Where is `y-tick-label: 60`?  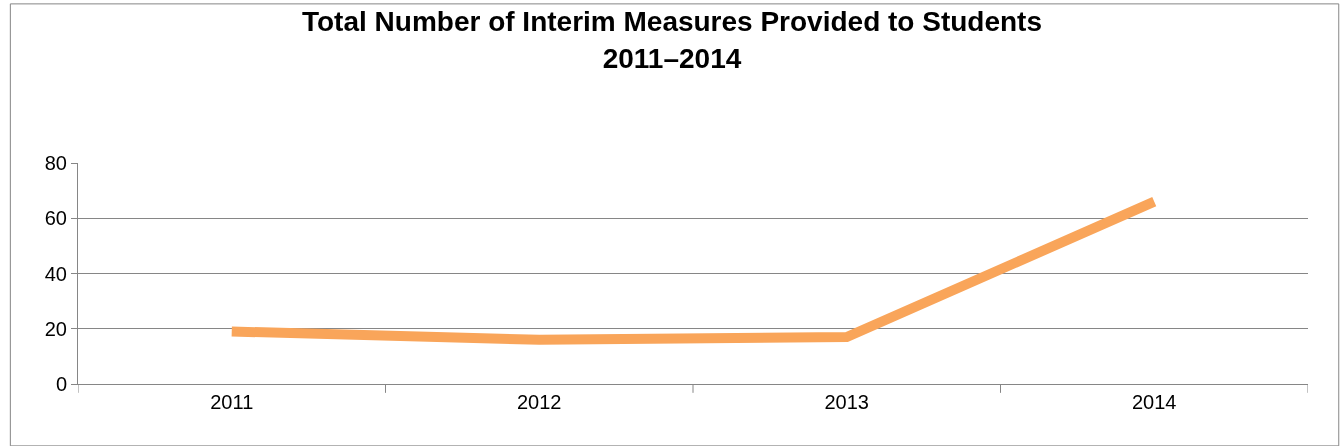 y-tick-label: 60 is located at coordinates (55, 218).